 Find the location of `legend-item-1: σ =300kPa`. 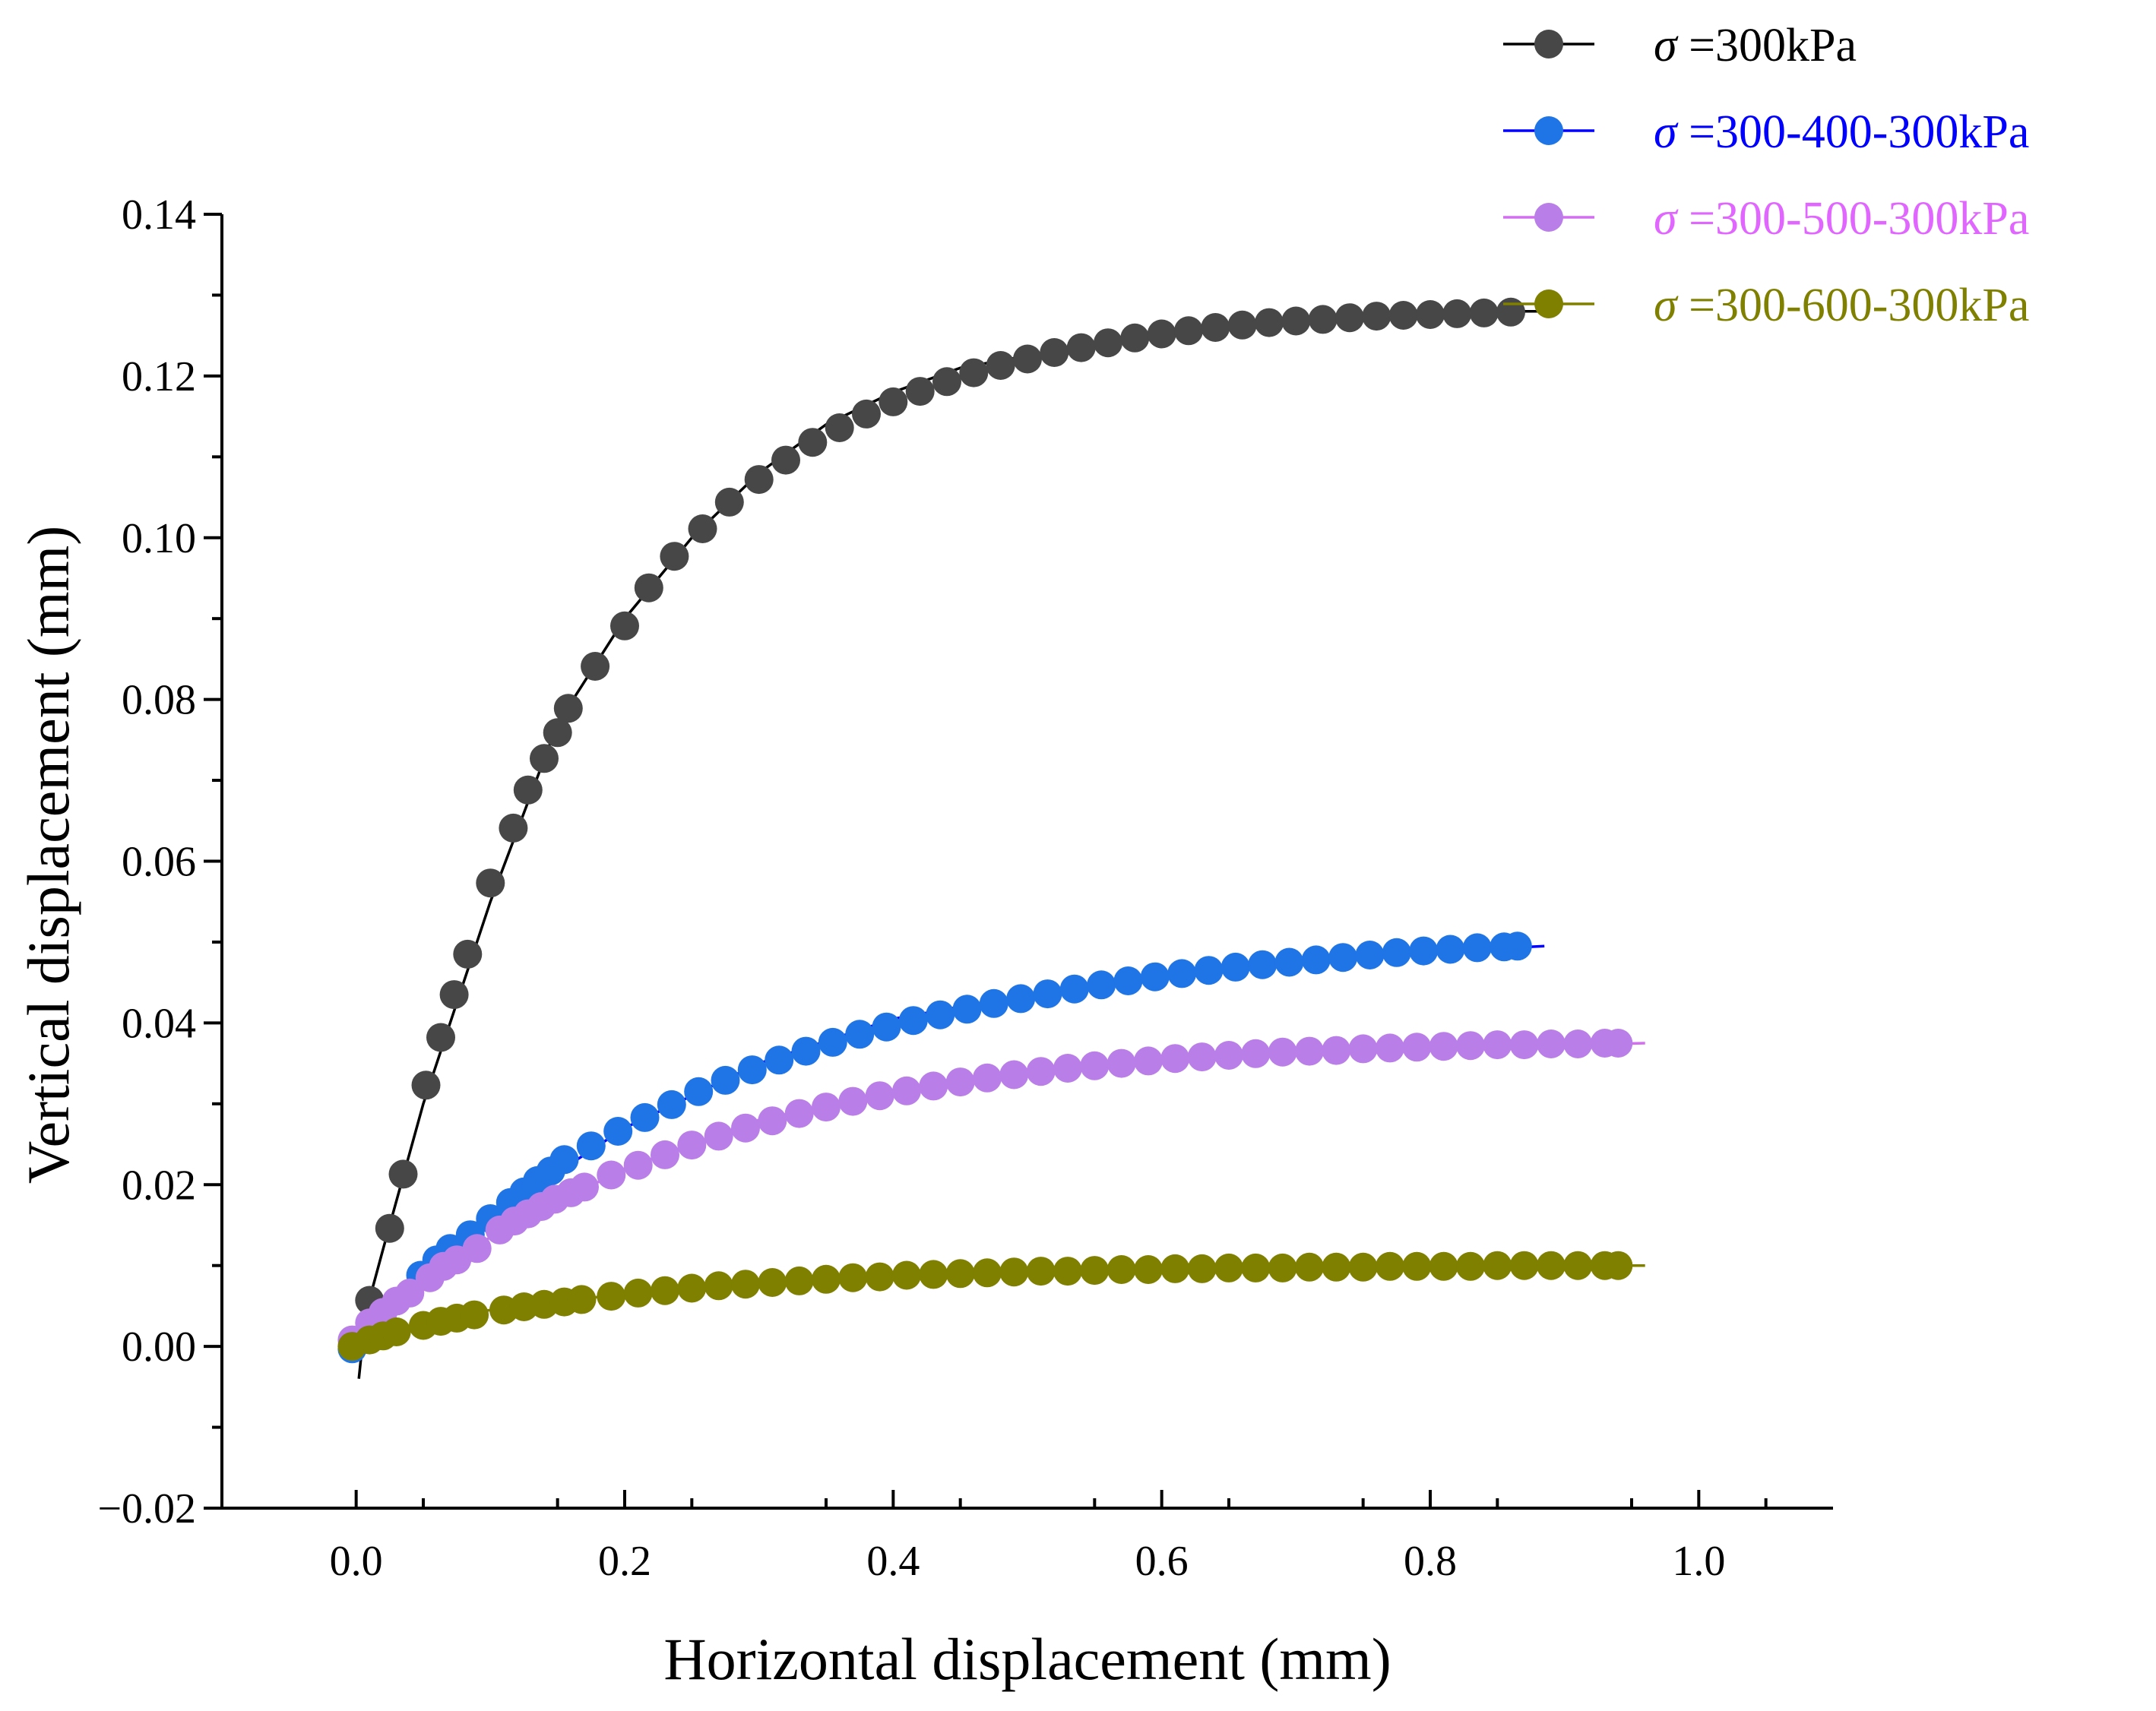

legend-item-1: σ =300kPa is located at coordinates (1680, 45).